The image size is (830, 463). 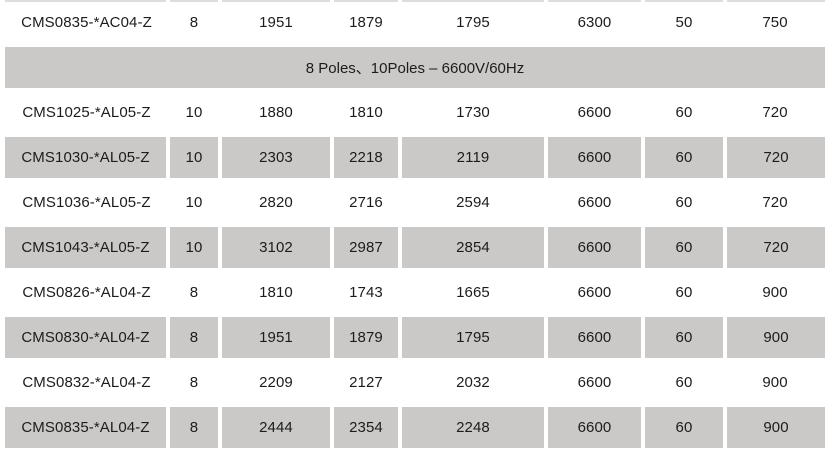 What do you see at coordinates (86, 202) in the screenshot?
I see `model-cell: CMS1036-*AL05-Z` at bounding box center [86, 202].